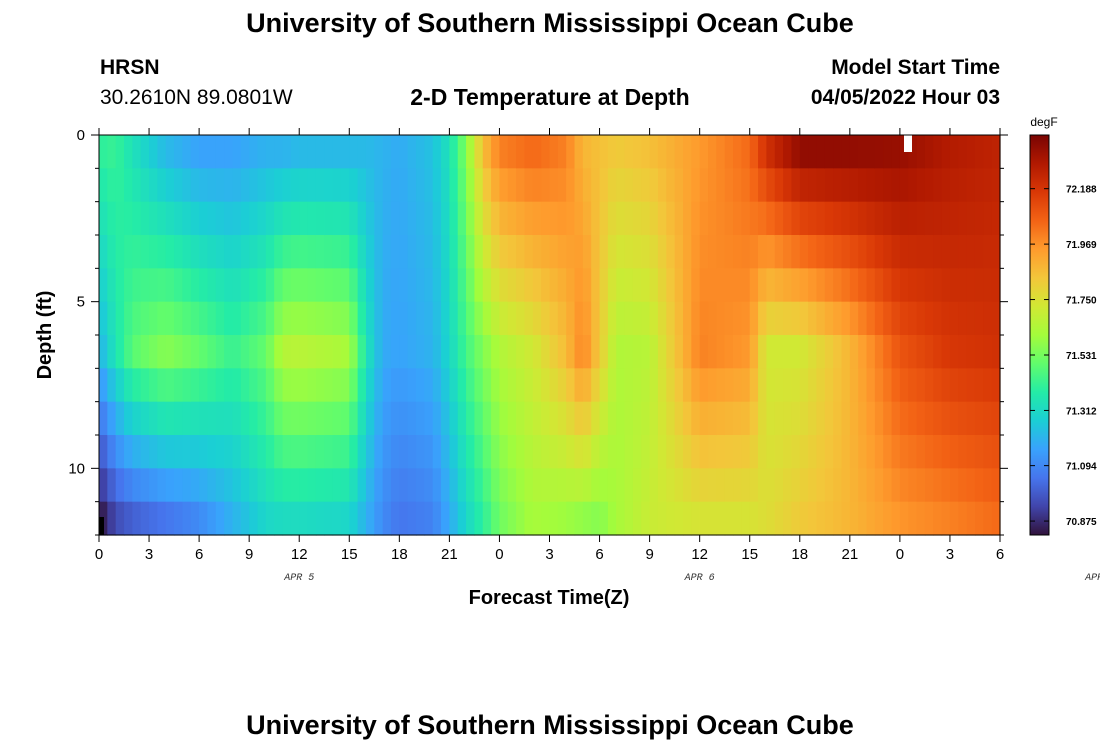 The image size is (1100, 750). Describe the element at coordinates (1081, 467) in the screenshot. I see `colorbar-tick-label: 71.094` at that location.